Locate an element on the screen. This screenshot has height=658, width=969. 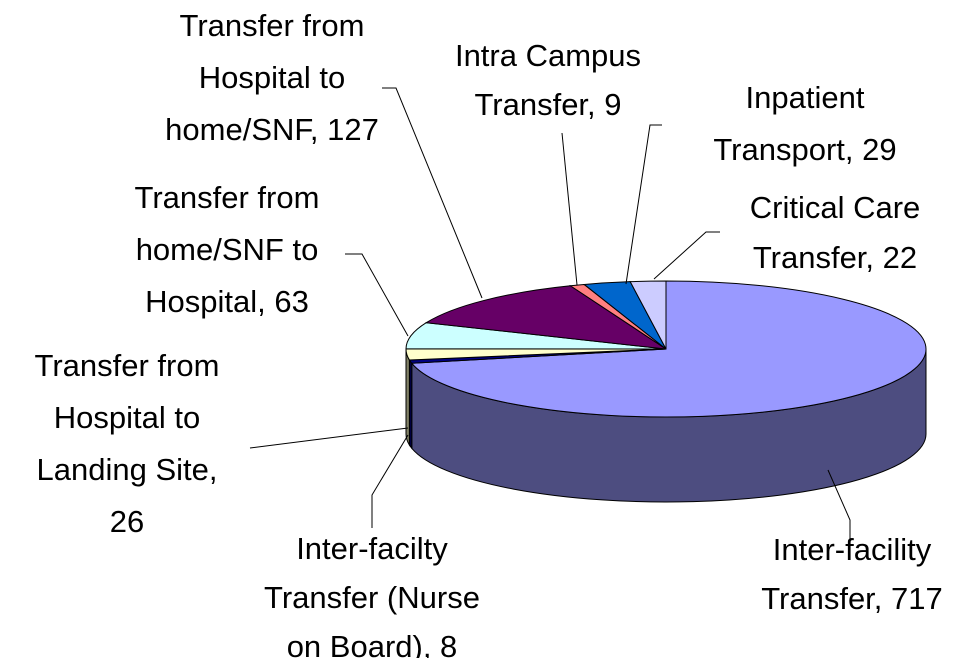
data-label: Inpatient is located at coordinates (805, 97).